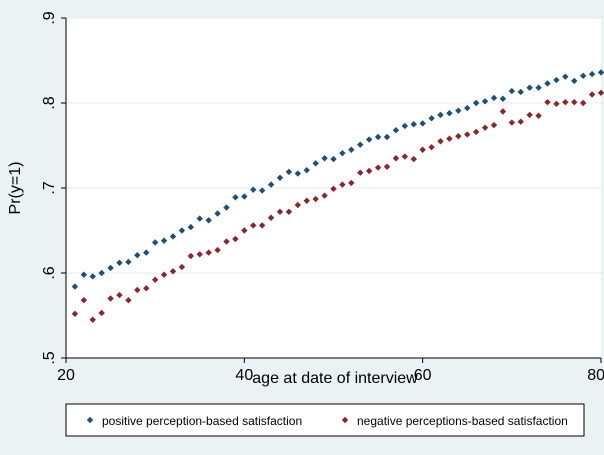 This screenshot has width=604, height=455. Describe the element at coordinates (202, 421) in the screenshot. I see `legend-label-positive: positive perception-based satisfaction` at that location.